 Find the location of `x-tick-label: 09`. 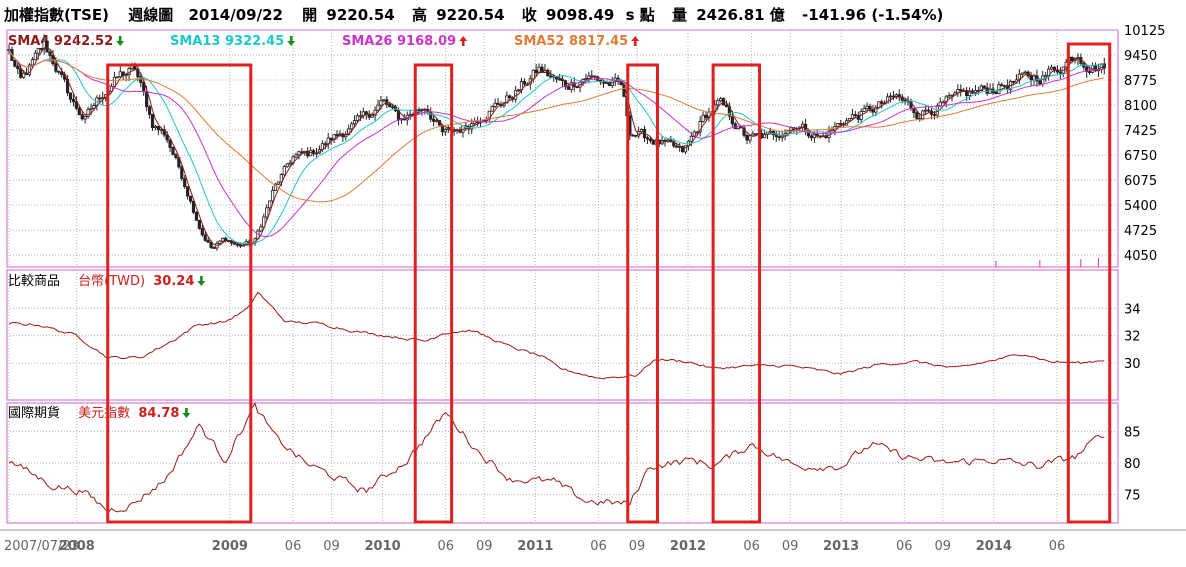

x-tick-label: 09 is located at coordinates (943, 546).